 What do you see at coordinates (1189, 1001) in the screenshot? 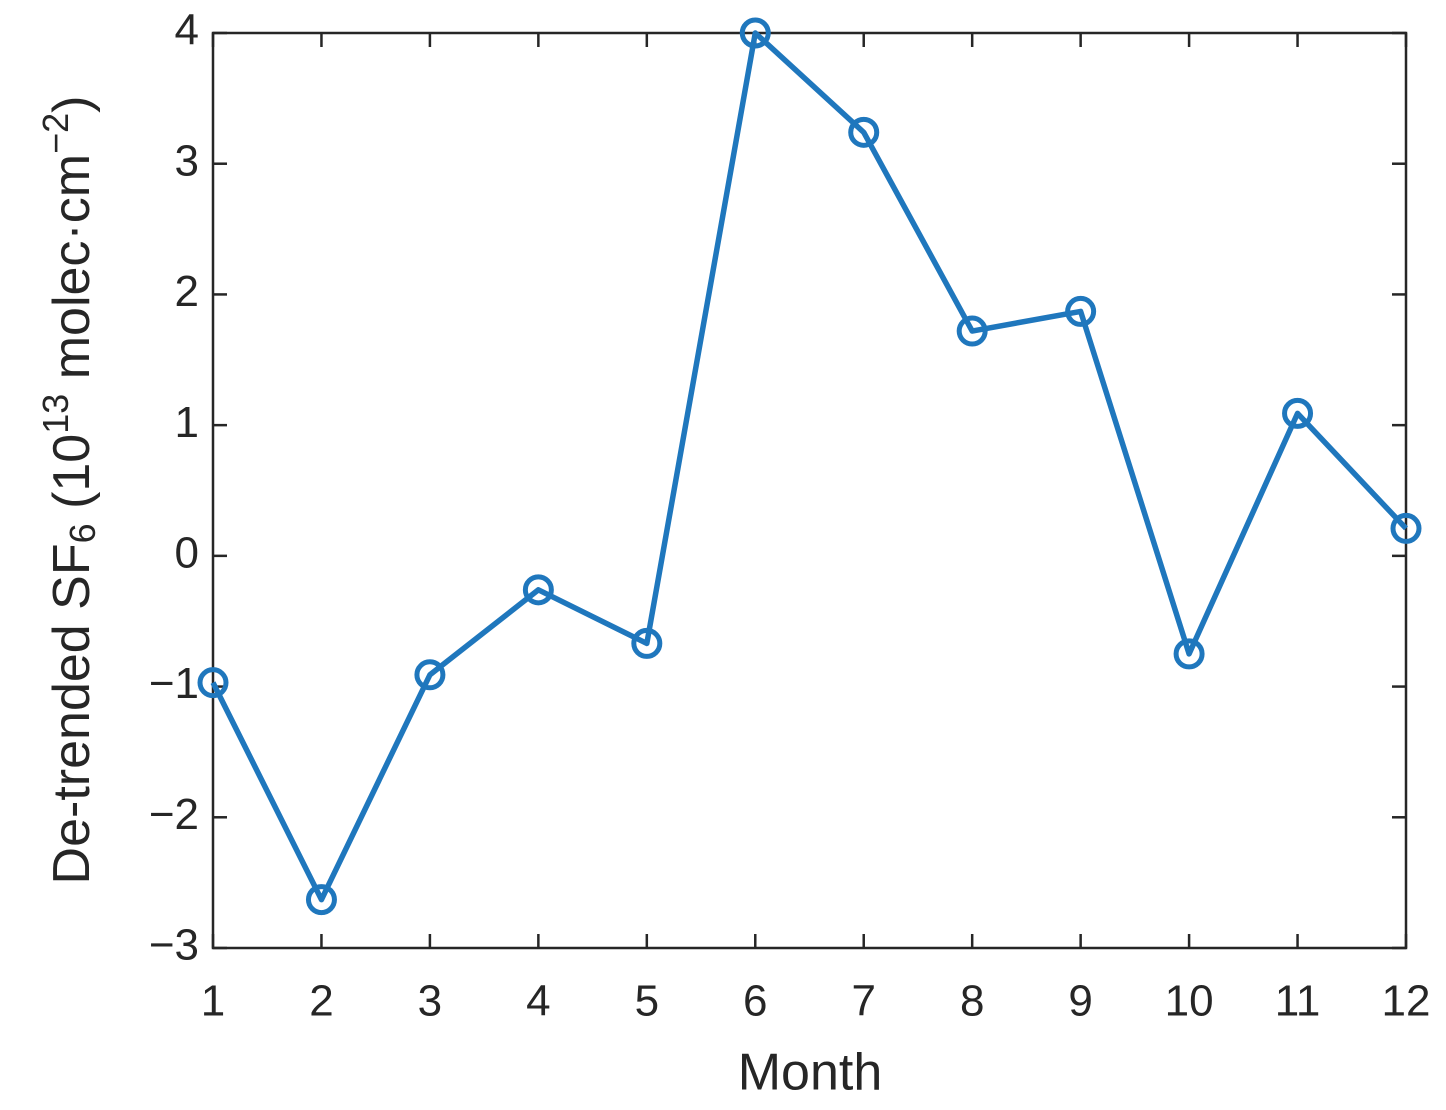
I see `x-tick-label: 10` at bounding box center [1189, 1001].